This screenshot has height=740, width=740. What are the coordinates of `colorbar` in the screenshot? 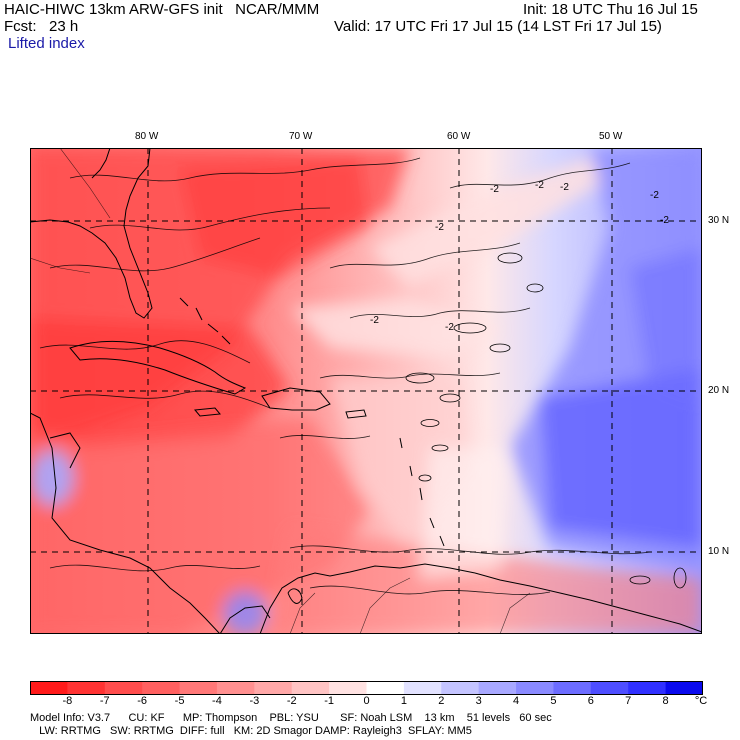 It's located at (366, 688).